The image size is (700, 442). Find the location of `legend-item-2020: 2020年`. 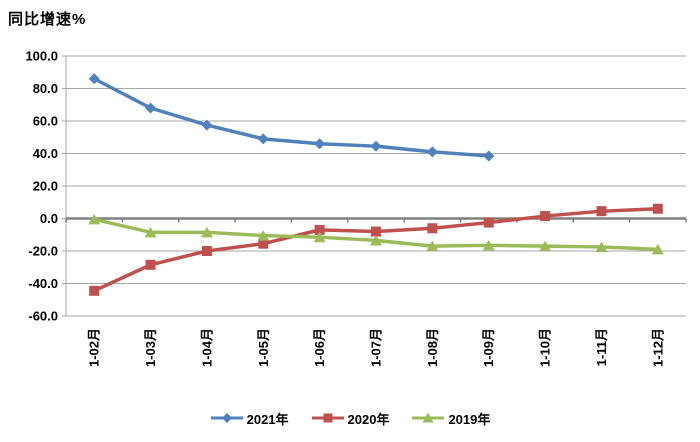

legend-item-2020: 2020年 is located at coordinates (350, 418).